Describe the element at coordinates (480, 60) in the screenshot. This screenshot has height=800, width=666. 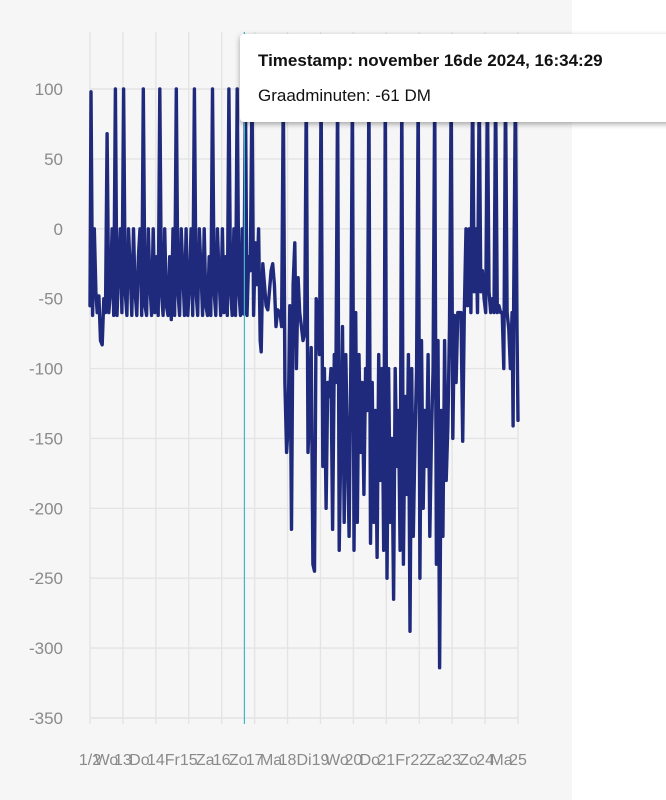
I see `tooltip-timestamp-value: november 16de 2024, 16:34:29` at that location.